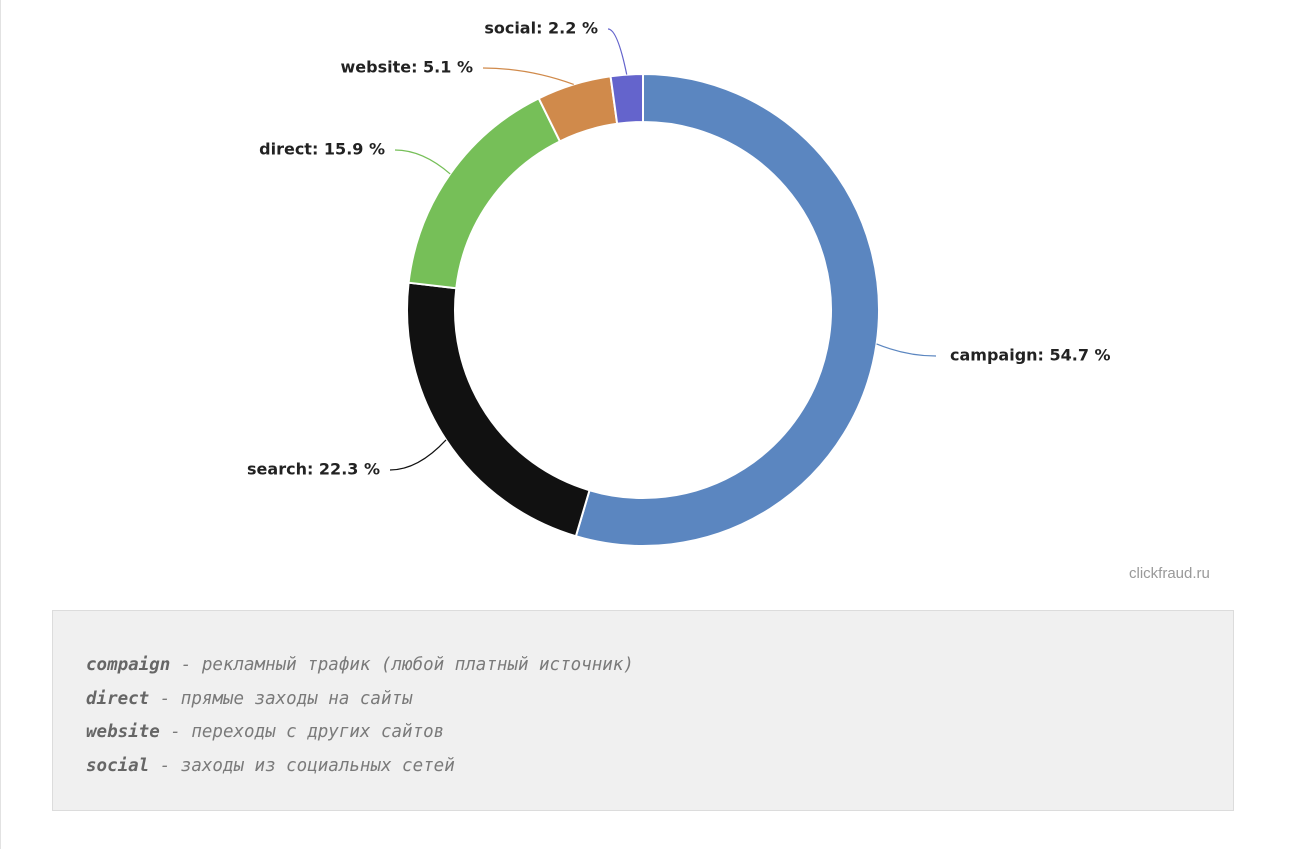 The height and width of the screenshot is (849, 1300). I want to click on note-description: - заходы из социальных сетей, so click(307, 765).